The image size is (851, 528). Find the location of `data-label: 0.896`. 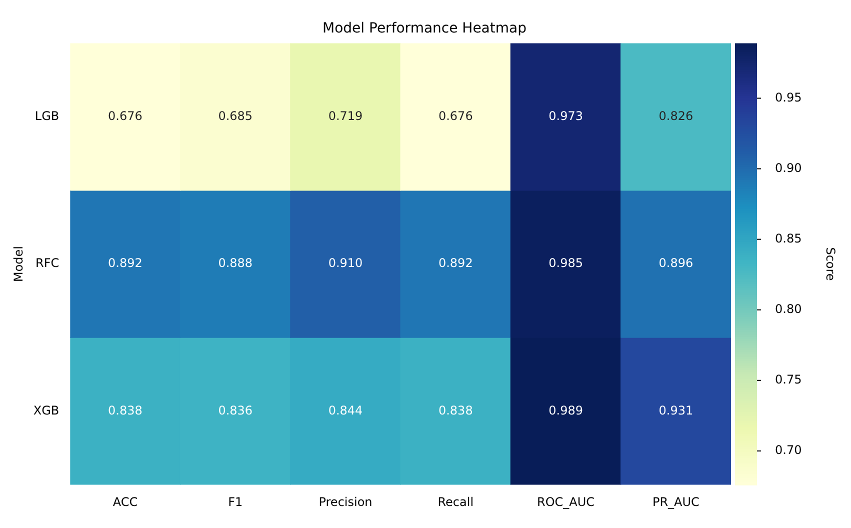

data-label: 0.896 is located at coordinates (676, 263).